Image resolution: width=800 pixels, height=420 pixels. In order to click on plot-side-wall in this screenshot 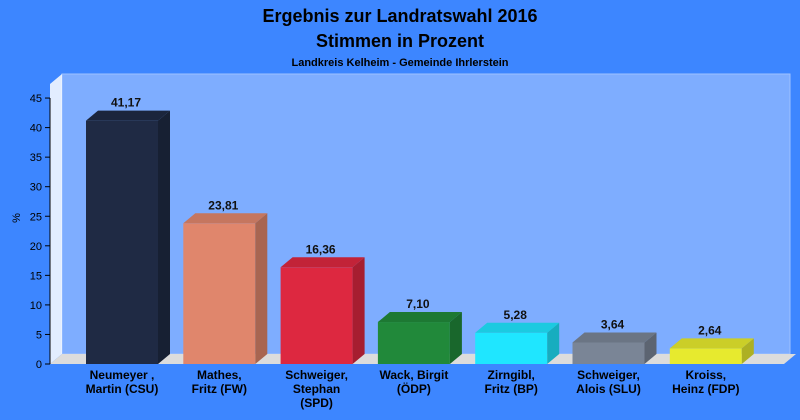, I will do `click(56, 219)`.